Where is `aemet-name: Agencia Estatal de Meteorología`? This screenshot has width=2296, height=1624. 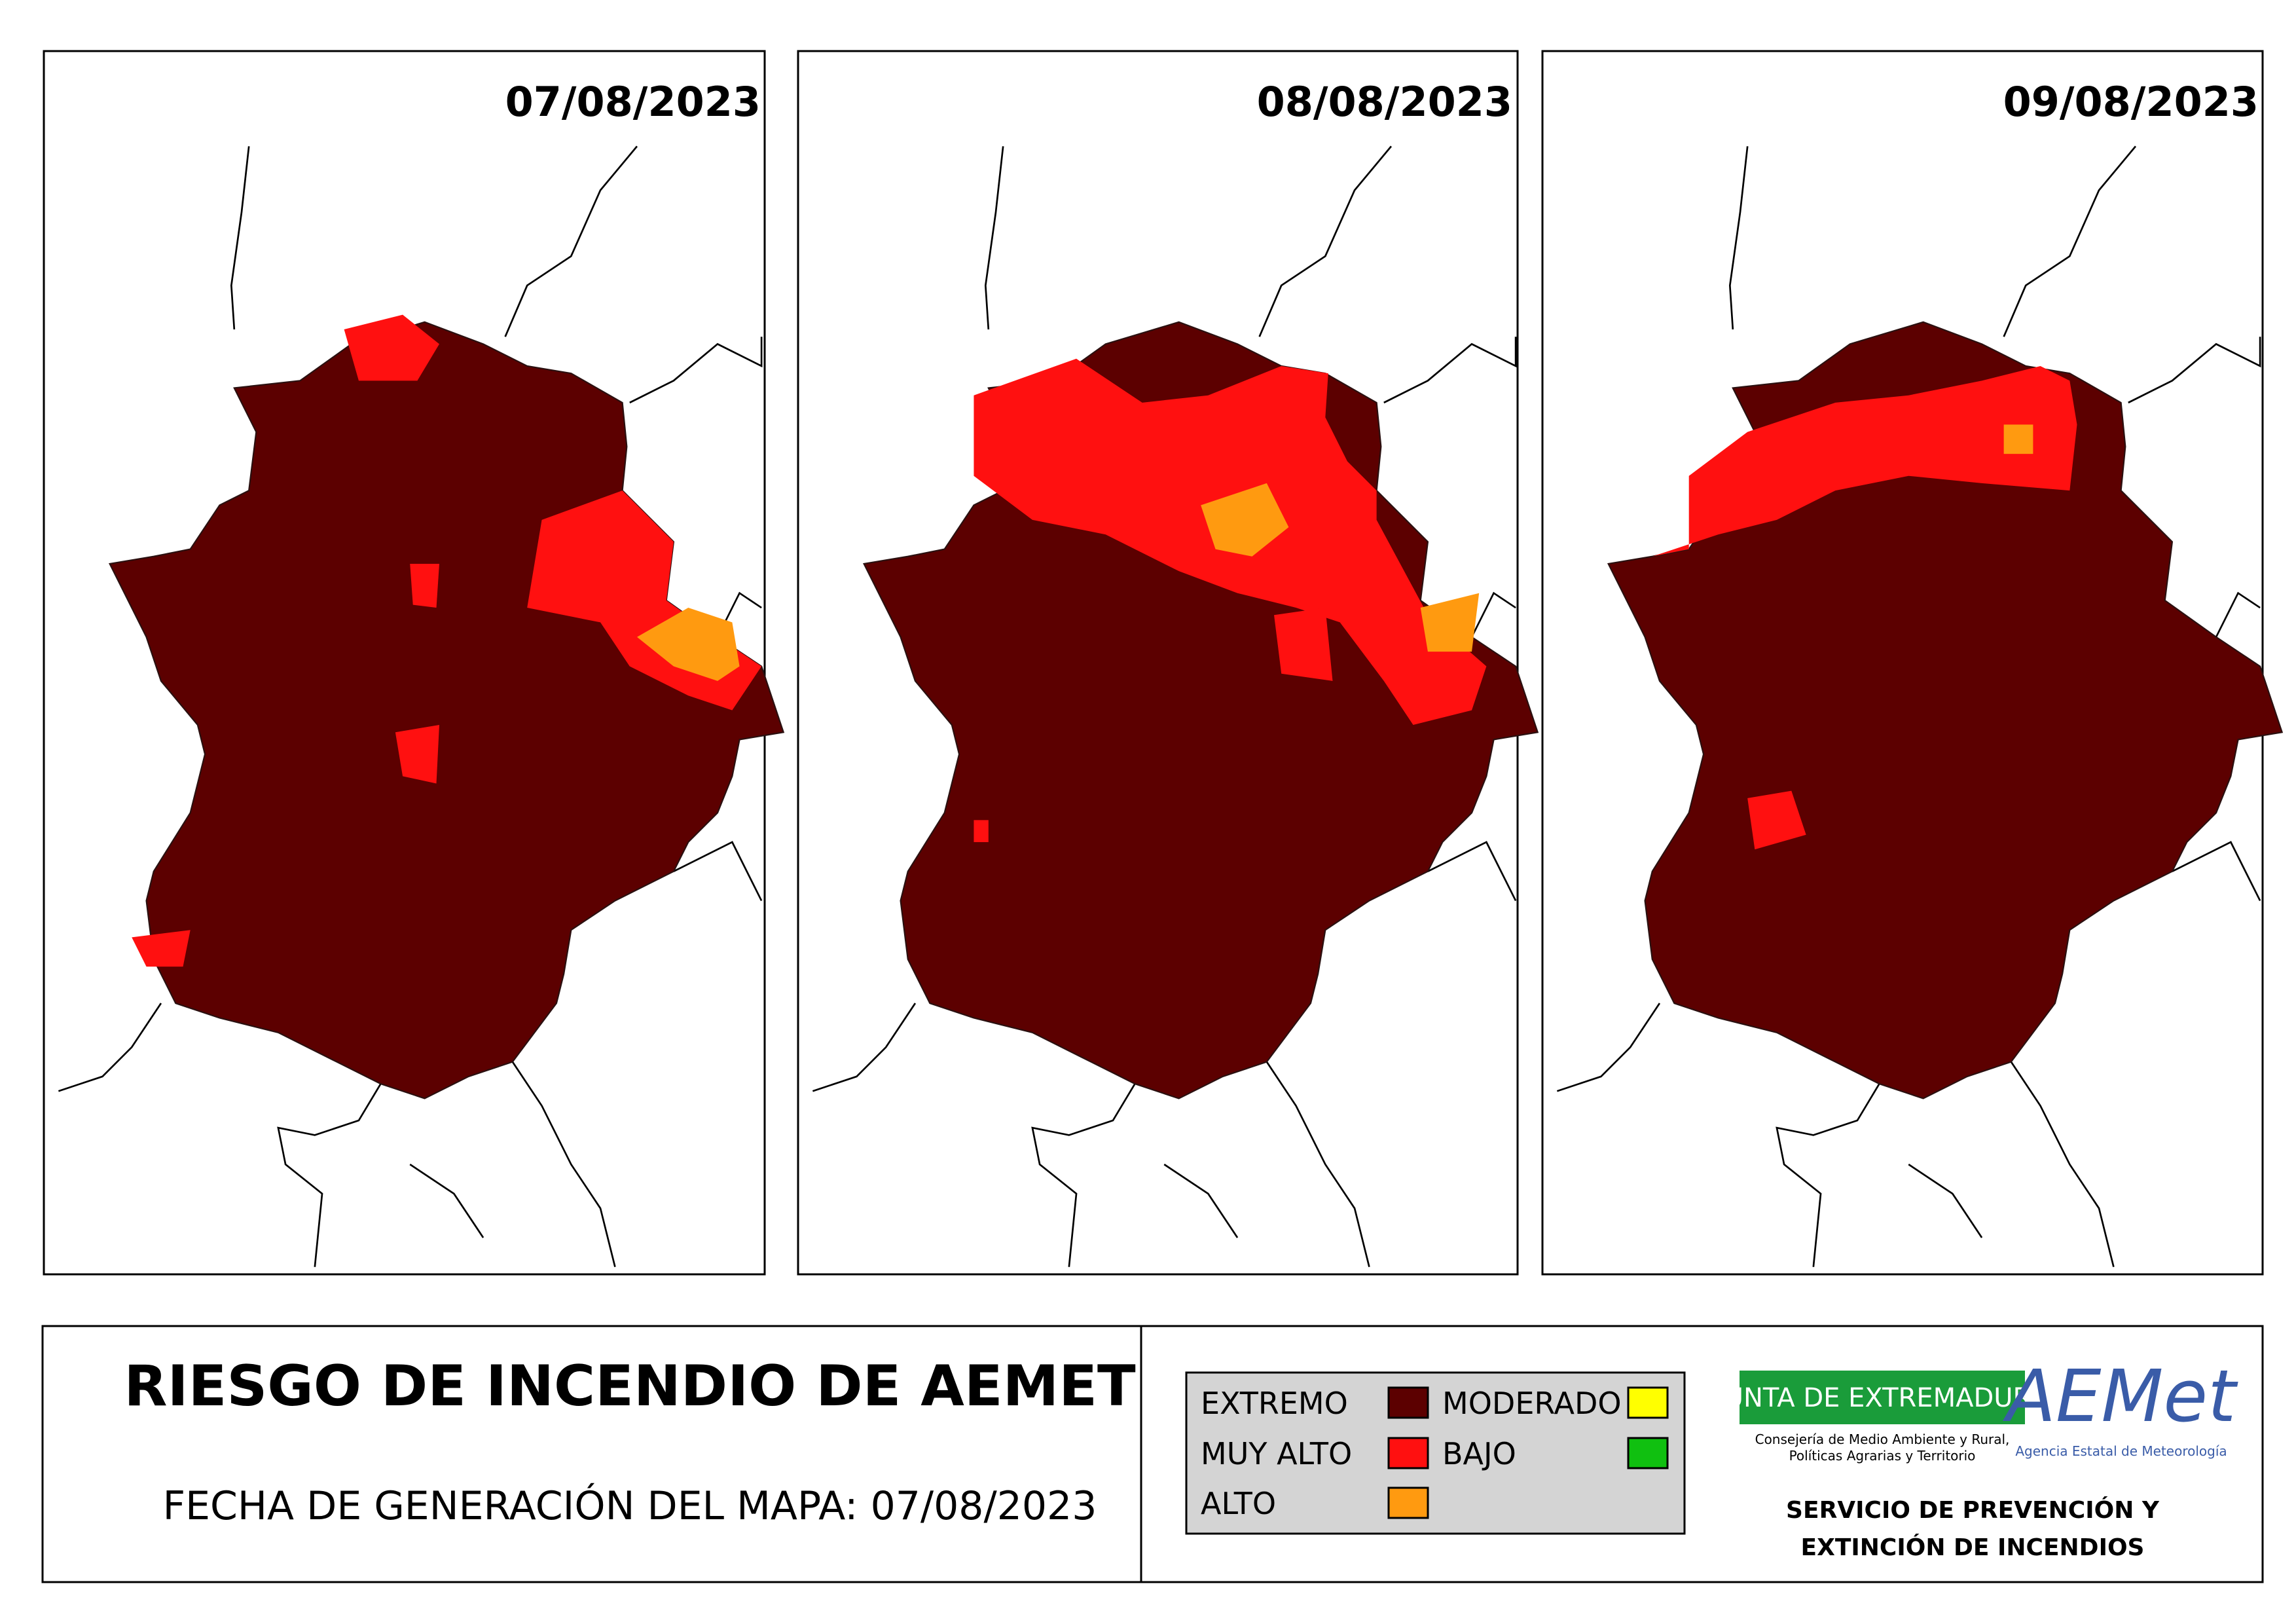
aemet-name: Agencia Estatal de Meteorología is located at coordinates (2121, 1451).